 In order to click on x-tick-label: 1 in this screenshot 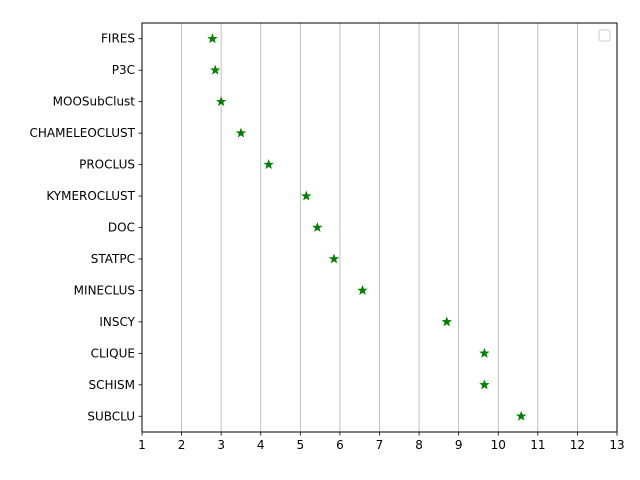, I will do `click(142, 445)`.